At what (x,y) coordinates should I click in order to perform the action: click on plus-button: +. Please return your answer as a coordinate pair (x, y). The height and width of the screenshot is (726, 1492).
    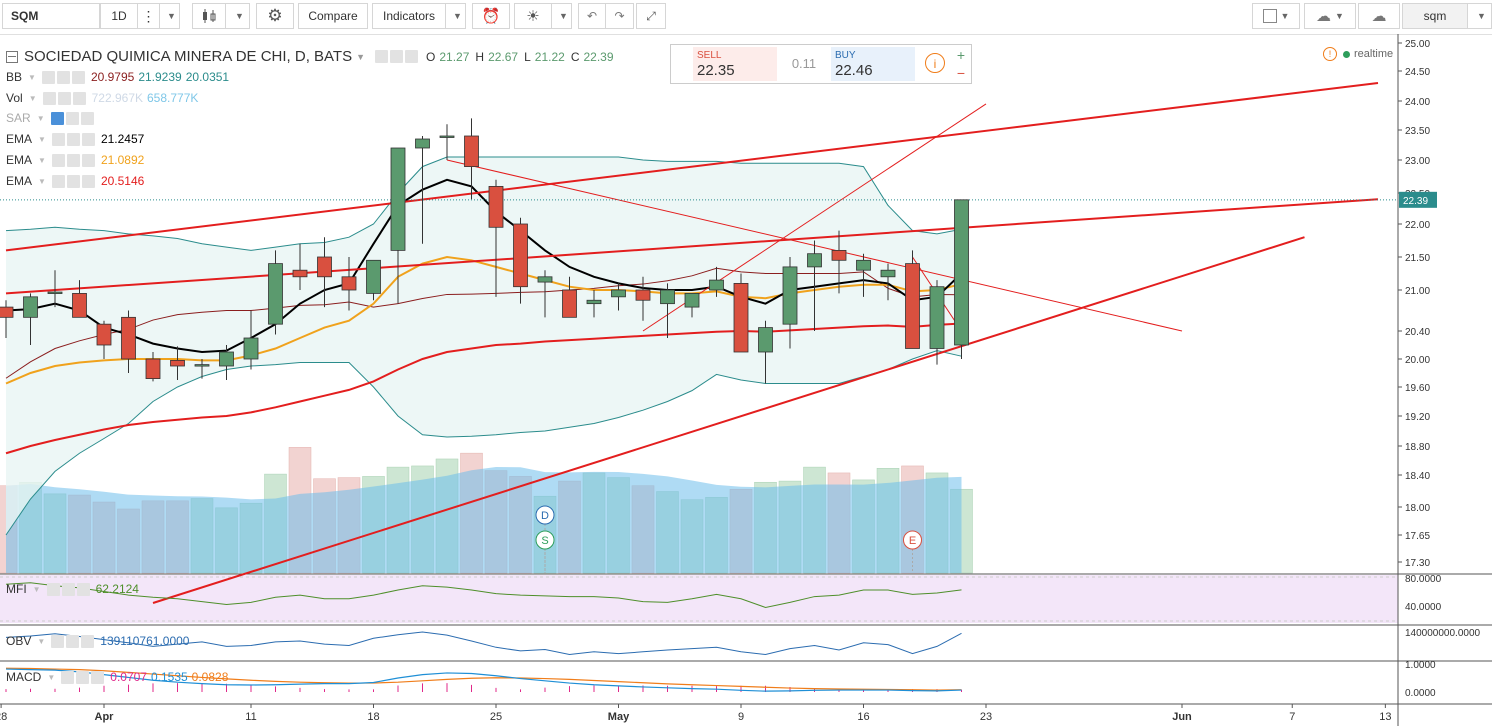
    Looking at the image, I should click on (961, 55).